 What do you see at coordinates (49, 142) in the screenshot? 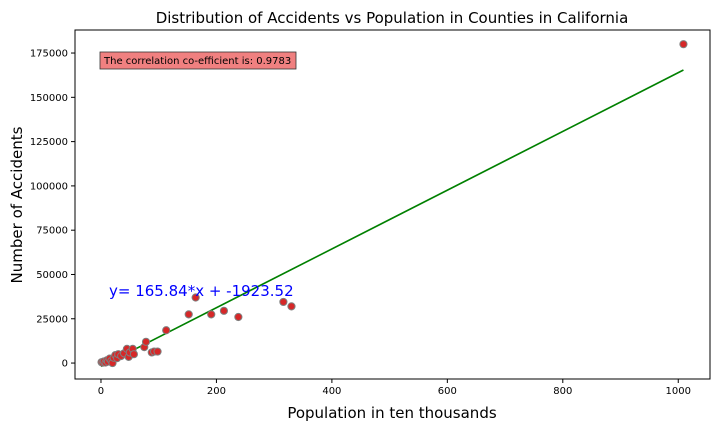
I see `y-tick-label: 125000` at bounding box center [49, 142].